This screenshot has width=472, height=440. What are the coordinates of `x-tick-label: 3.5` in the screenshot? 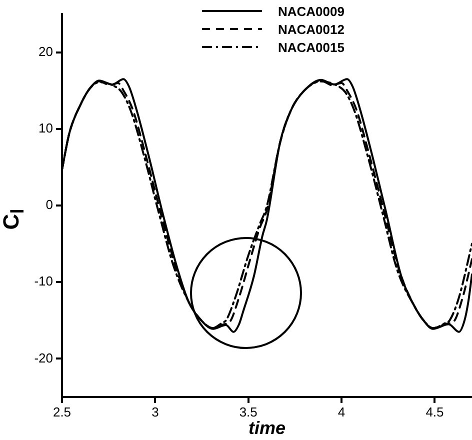 It's located at (248, 412).